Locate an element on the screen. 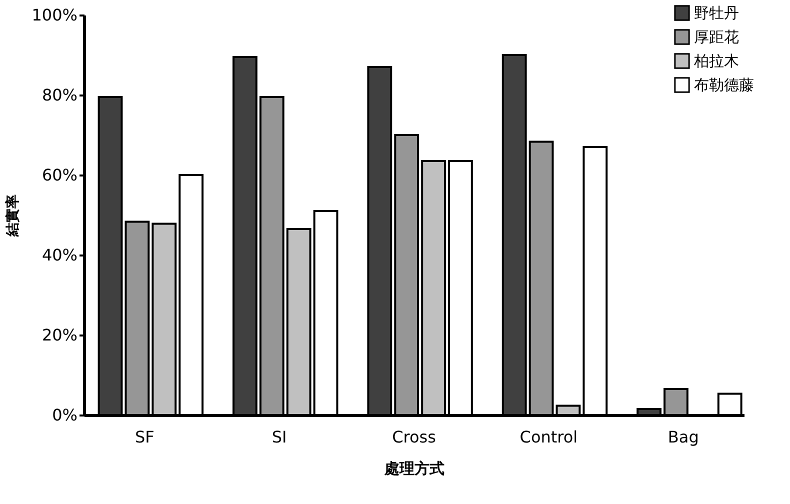  y-tick-label: 20% is located at coordinates (60, 335).